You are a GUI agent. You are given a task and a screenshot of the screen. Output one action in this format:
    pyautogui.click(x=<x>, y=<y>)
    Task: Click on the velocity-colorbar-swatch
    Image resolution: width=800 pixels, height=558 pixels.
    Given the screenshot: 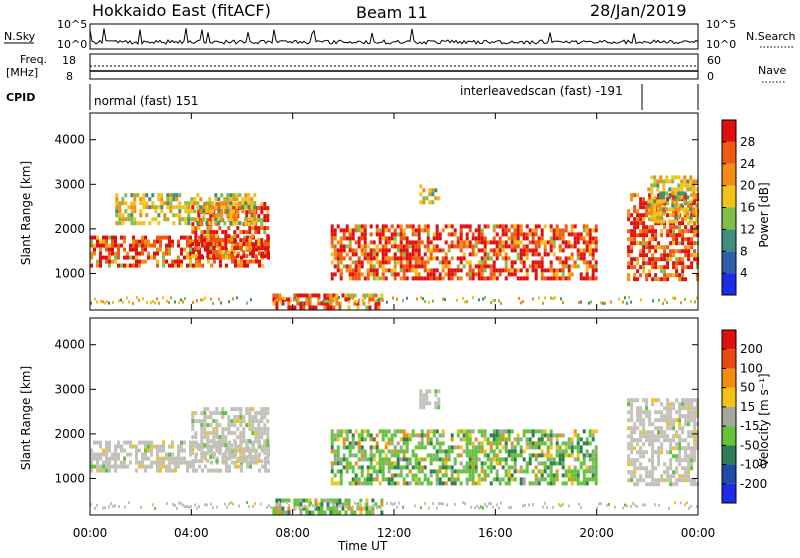 What is the action you would take?
    pyautogui.click(x=729, y=397)
    